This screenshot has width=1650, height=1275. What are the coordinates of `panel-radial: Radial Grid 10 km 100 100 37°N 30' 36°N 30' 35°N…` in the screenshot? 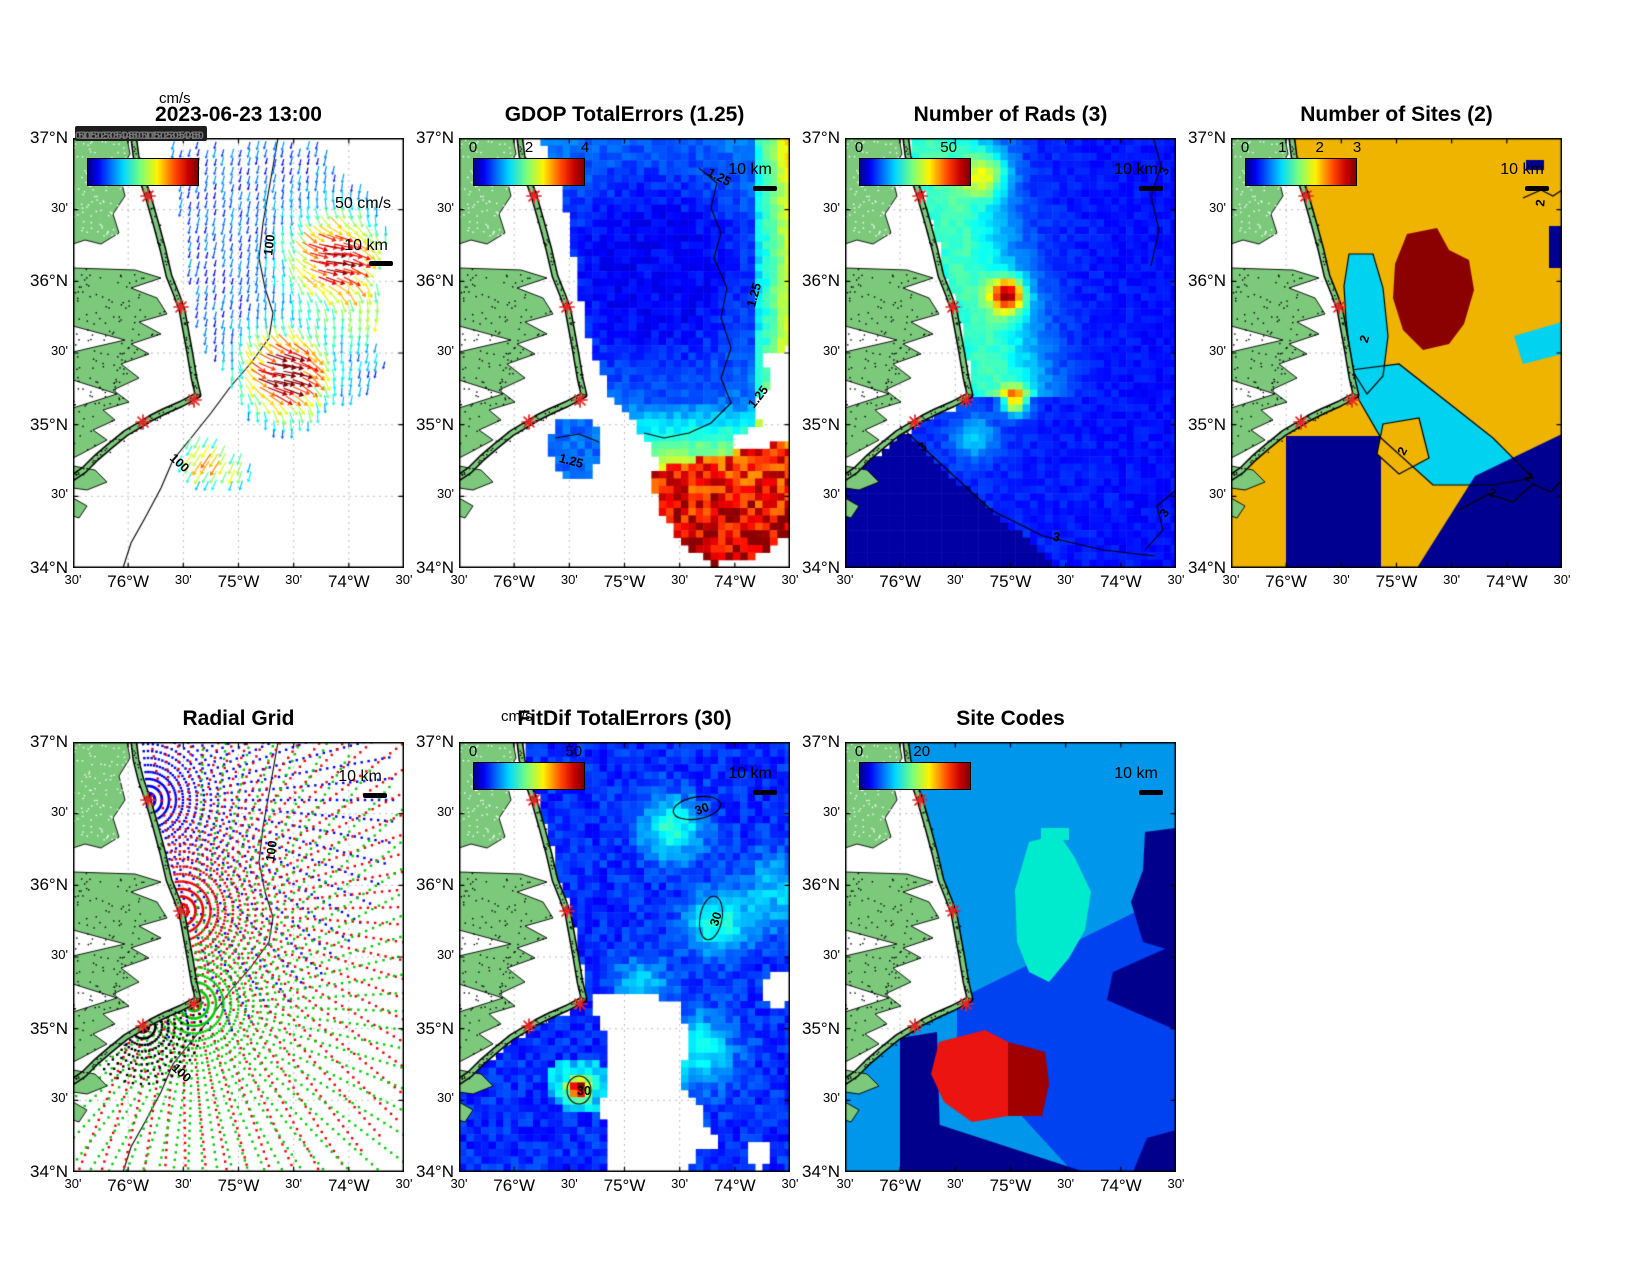 It's located at (221, 951).